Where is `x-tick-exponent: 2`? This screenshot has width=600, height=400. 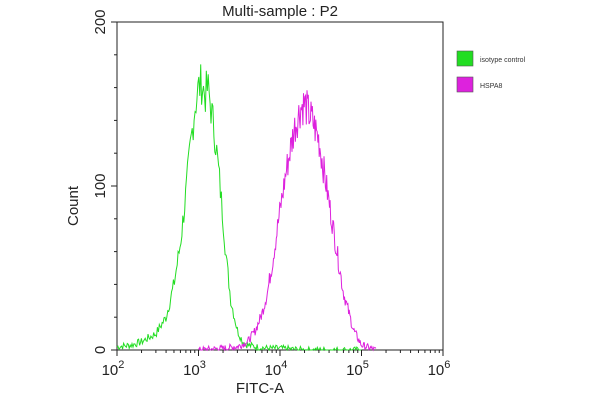
x-tick-exponent: 2 is located at coordinates (121, 365).